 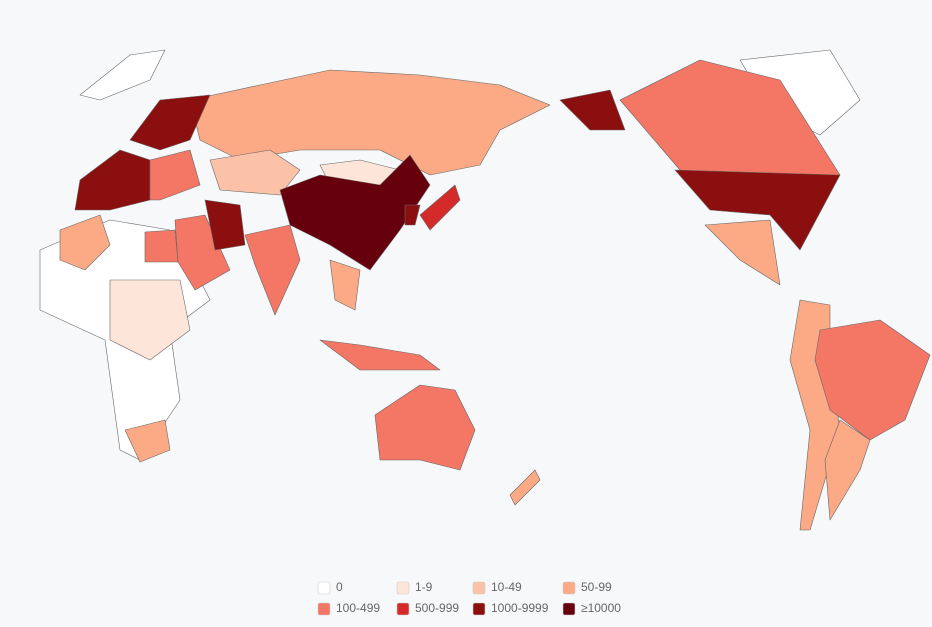 I want to click on legend-label: 1000-9999, so click(x=520, y=608).